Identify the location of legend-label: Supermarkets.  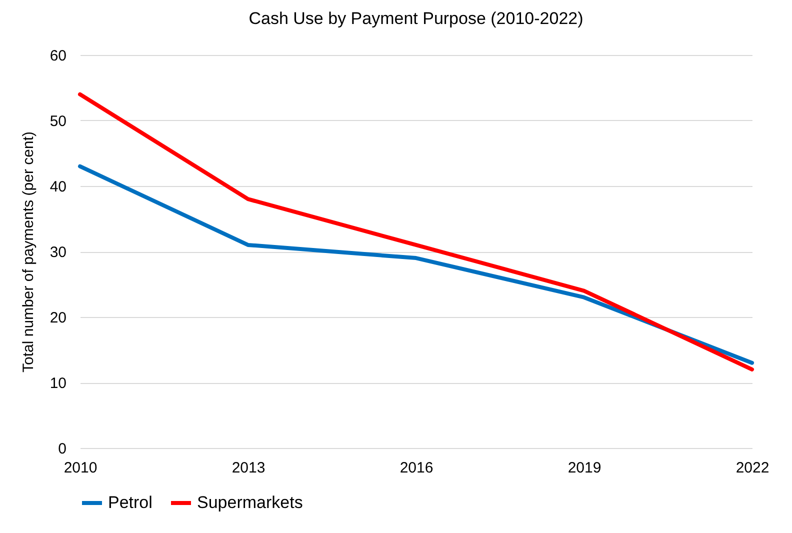
(250, 502).